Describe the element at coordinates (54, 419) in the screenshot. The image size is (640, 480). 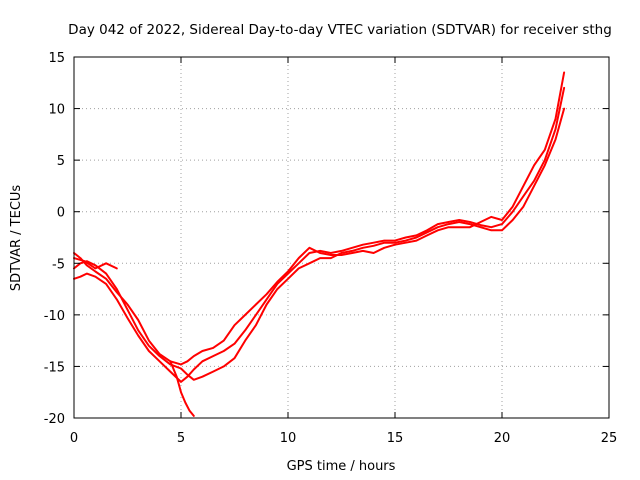
I see `y-tick-label: -20` at that location.